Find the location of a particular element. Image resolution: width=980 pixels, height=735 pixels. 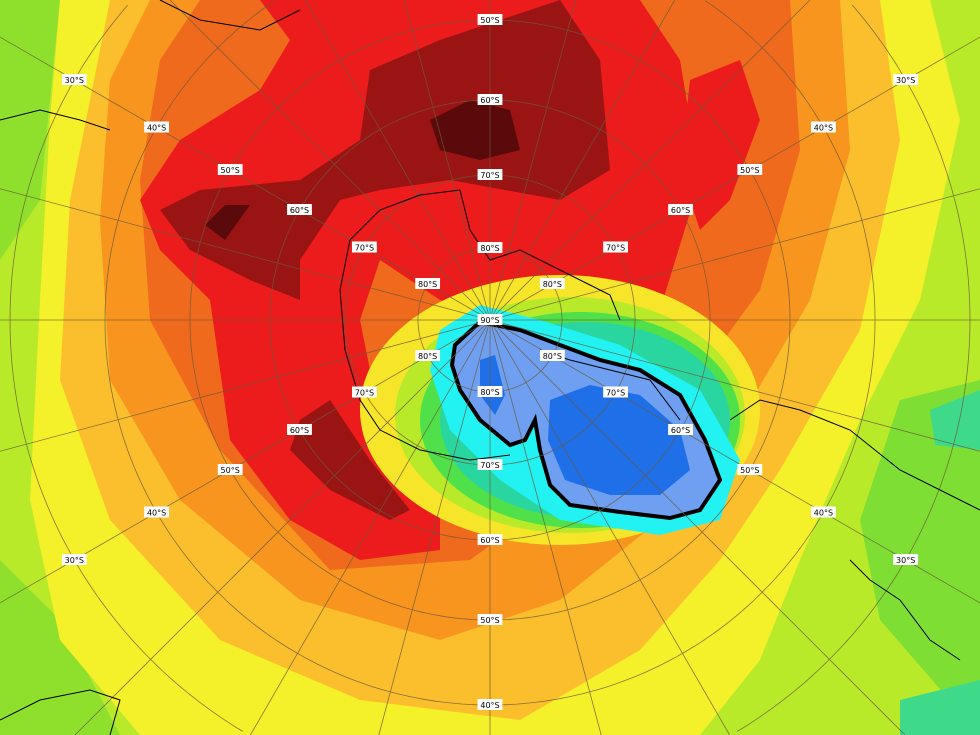

darkest-red-core is located at coordinates (362, 170).